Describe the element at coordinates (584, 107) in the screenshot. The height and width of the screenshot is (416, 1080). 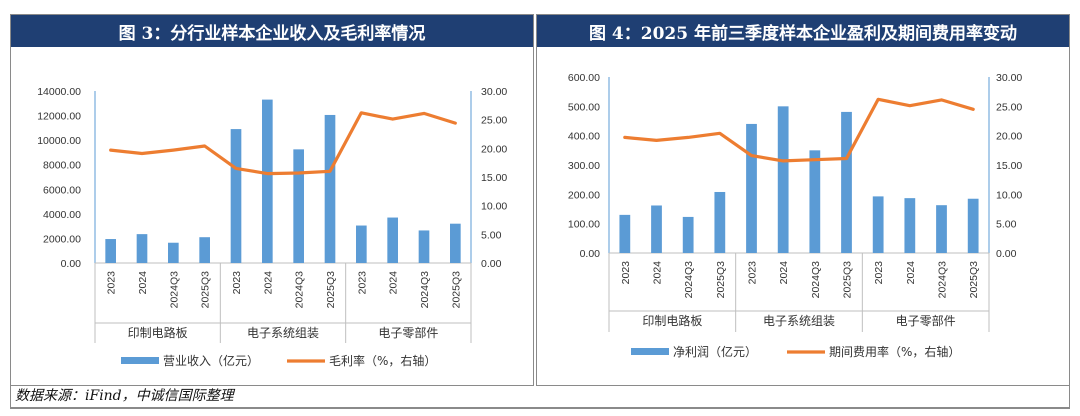
I see `left-axis-tick-label: 500.00` at that location.